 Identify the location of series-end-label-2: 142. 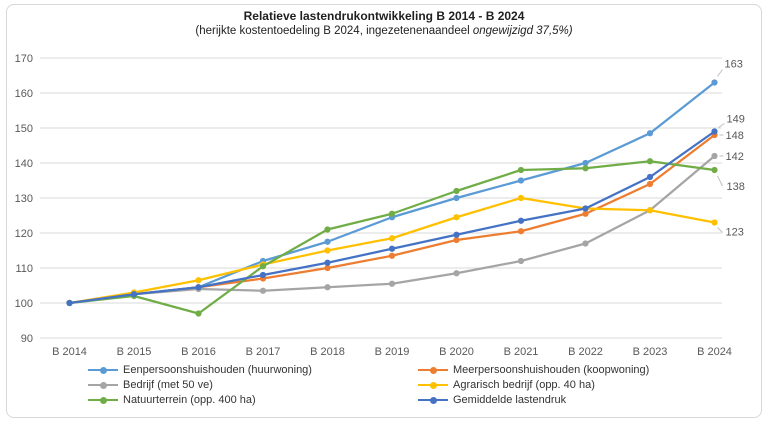
(735, 157).